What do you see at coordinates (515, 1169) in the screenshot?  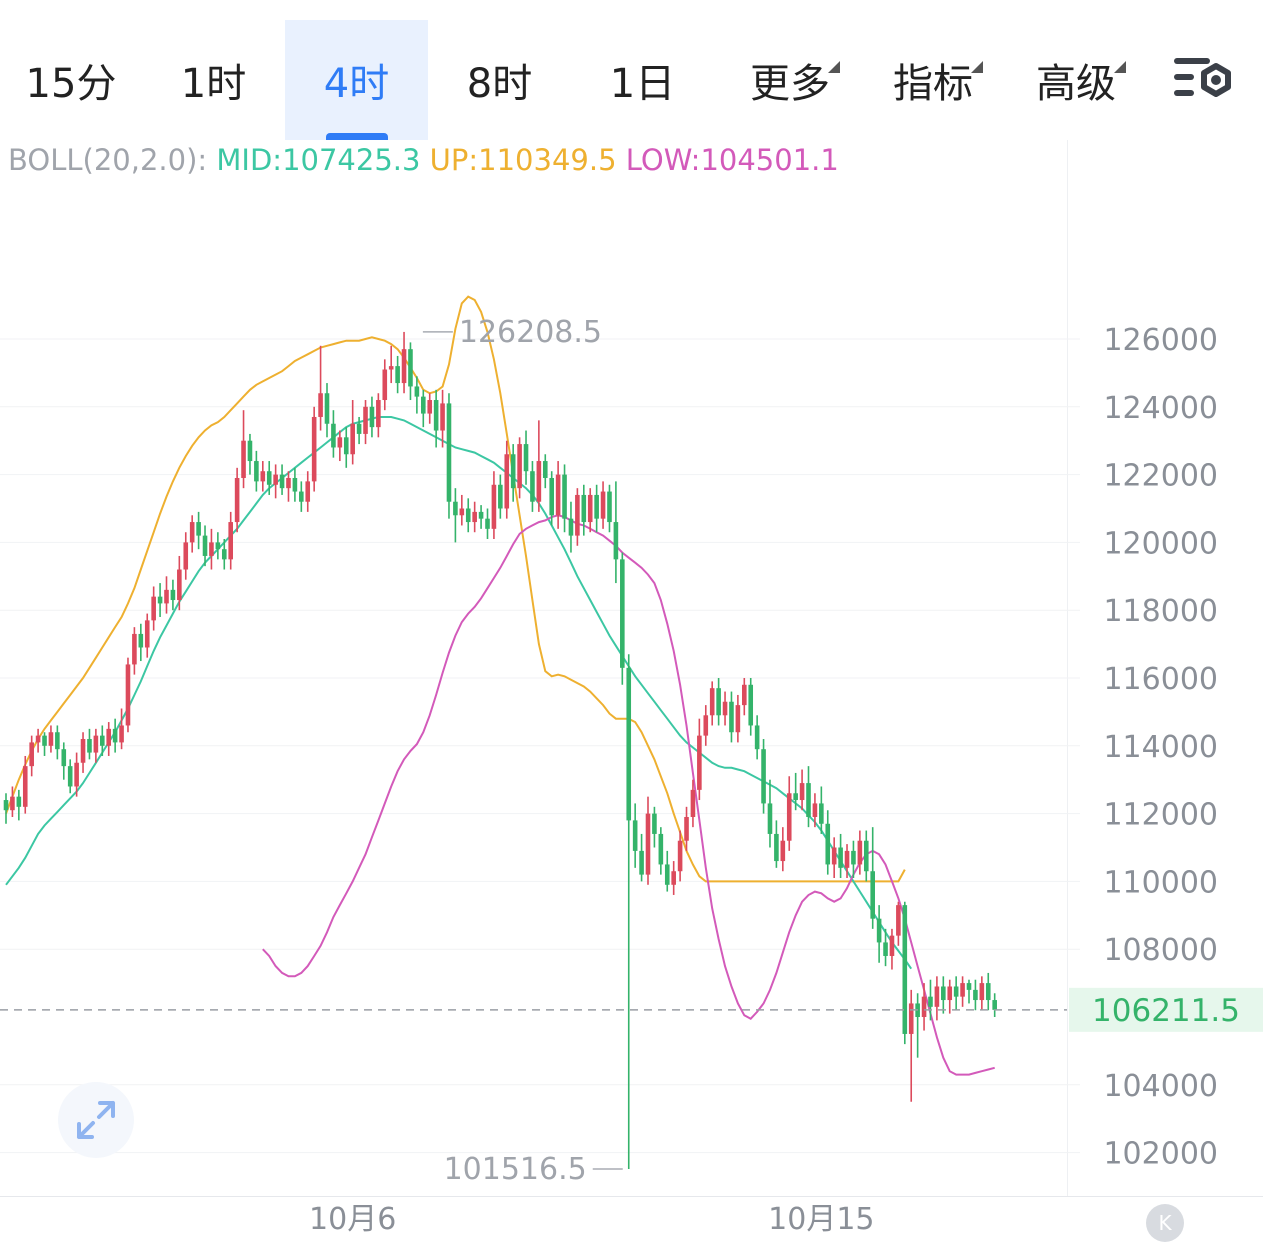 I see `min-price-label: 101516.5` at bounding box center [515, 1169].